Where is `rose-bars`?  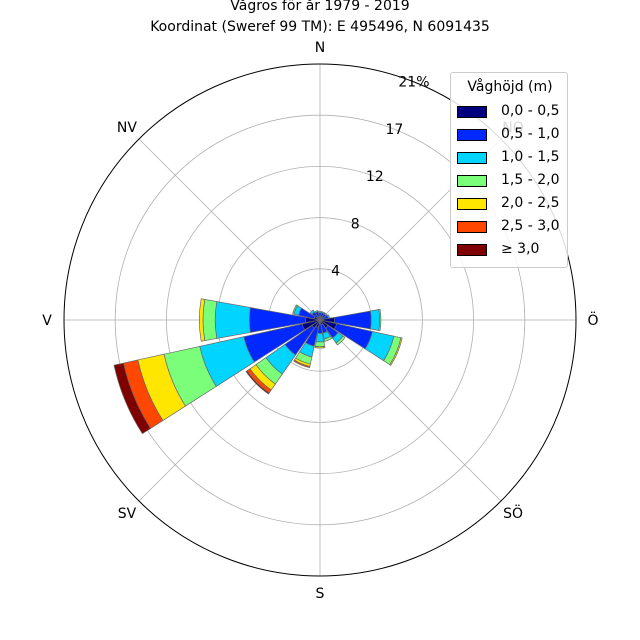 rose-bars is located at coordinates (258, 366).